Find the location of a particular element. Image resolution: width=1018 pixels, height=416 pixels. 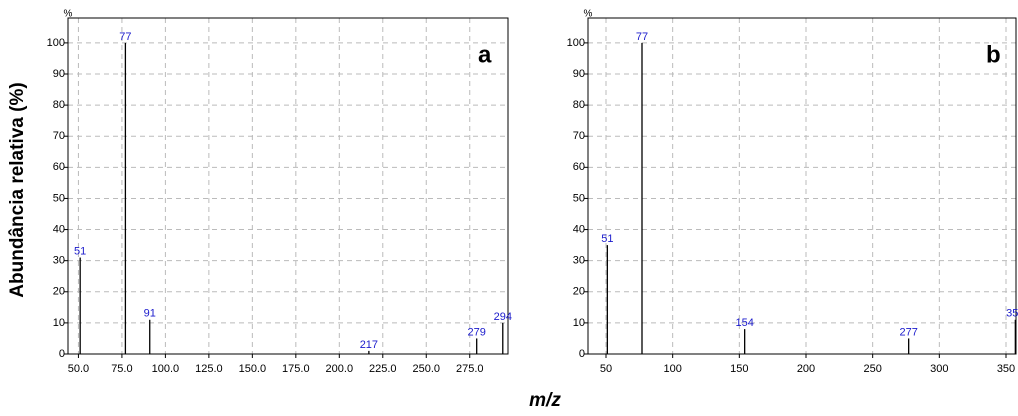

x-tick-label: 200 is located at coordinates (806, 369).